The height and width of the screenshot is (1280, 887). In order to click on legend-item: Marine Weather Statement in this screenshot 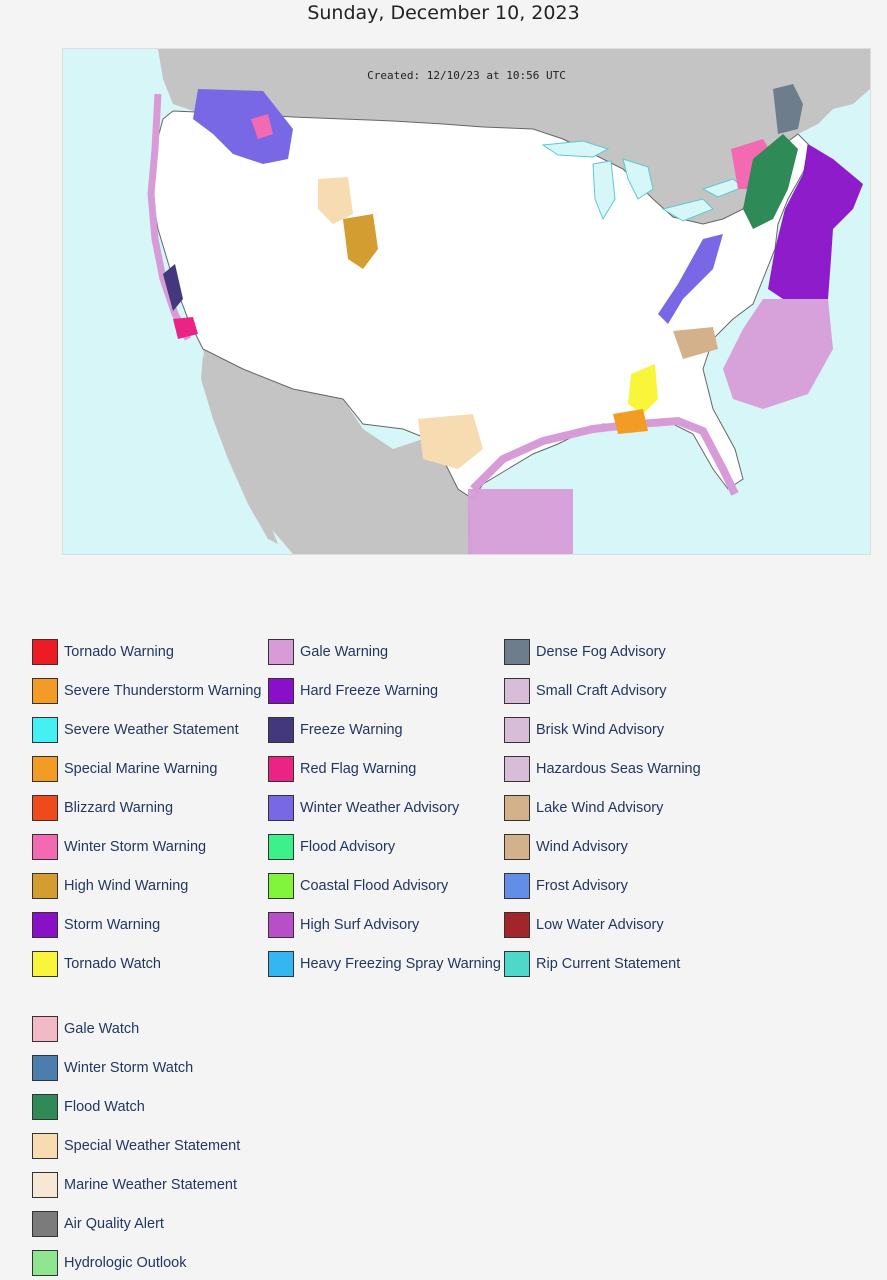, I will do `click(134, 1185)`.